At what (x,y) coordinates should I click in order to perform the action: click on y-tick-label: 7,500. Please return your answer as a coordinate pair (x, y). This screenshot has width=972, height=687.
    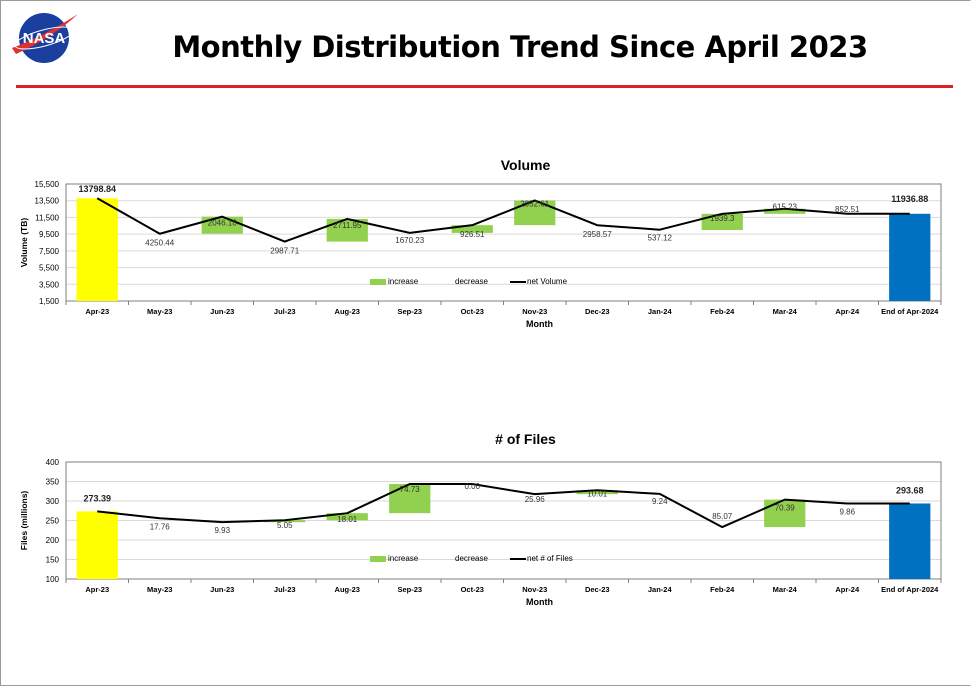
    Looking at the image, I should click on (49, 251).